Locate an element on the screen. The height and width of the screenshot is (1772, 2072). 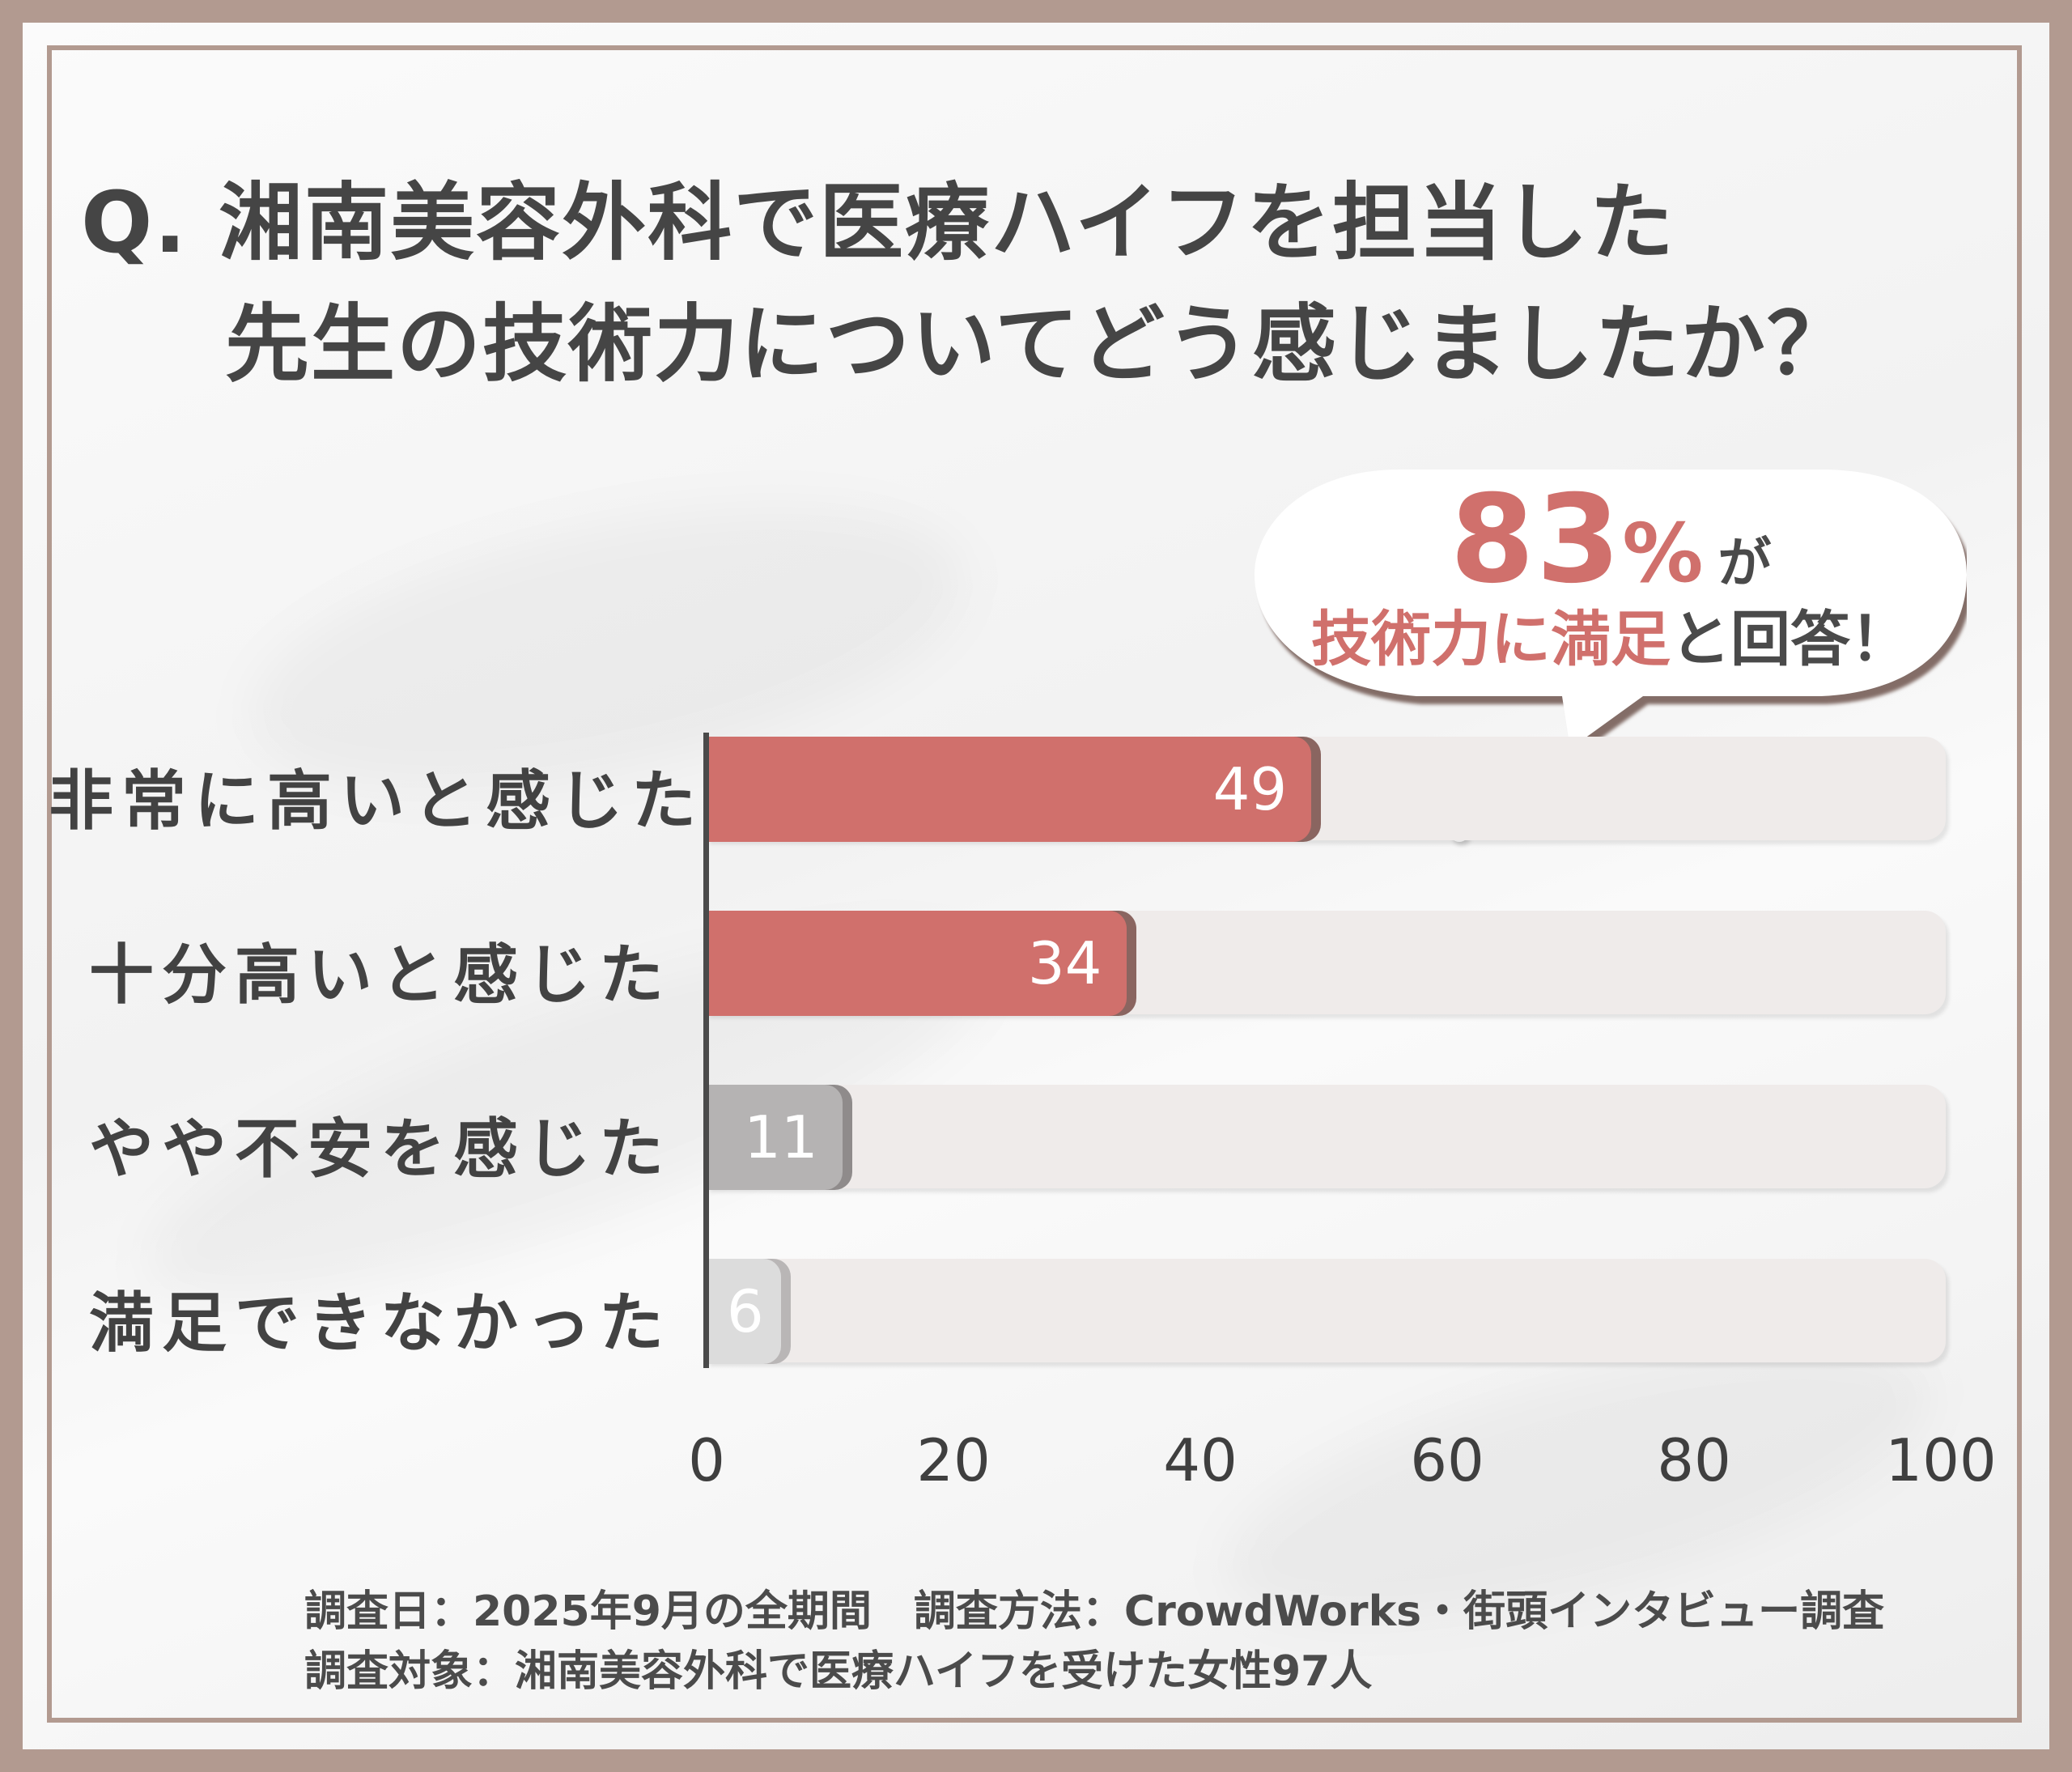
bar-value-label: 11 is located at coordinates (781, 1137).